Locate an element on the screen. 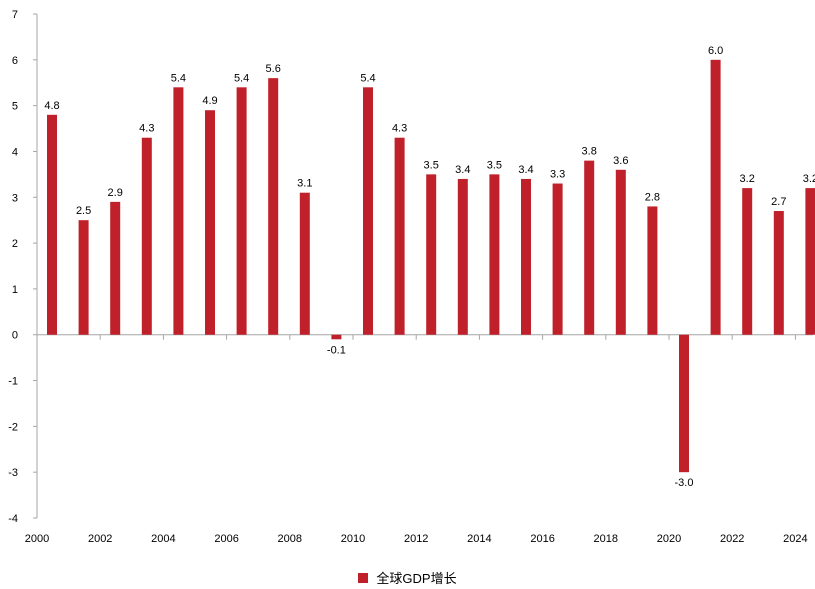 The height and width of the screenshot is (589, 815). data-label: -3.0 is located at coordinates (684, 483).